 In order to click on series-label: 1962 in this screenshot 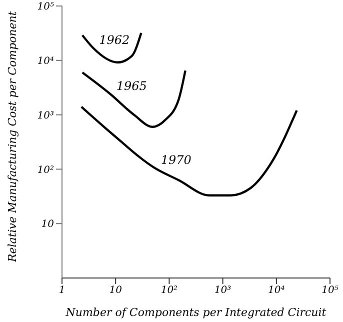, I will do `click(114, 39)`.